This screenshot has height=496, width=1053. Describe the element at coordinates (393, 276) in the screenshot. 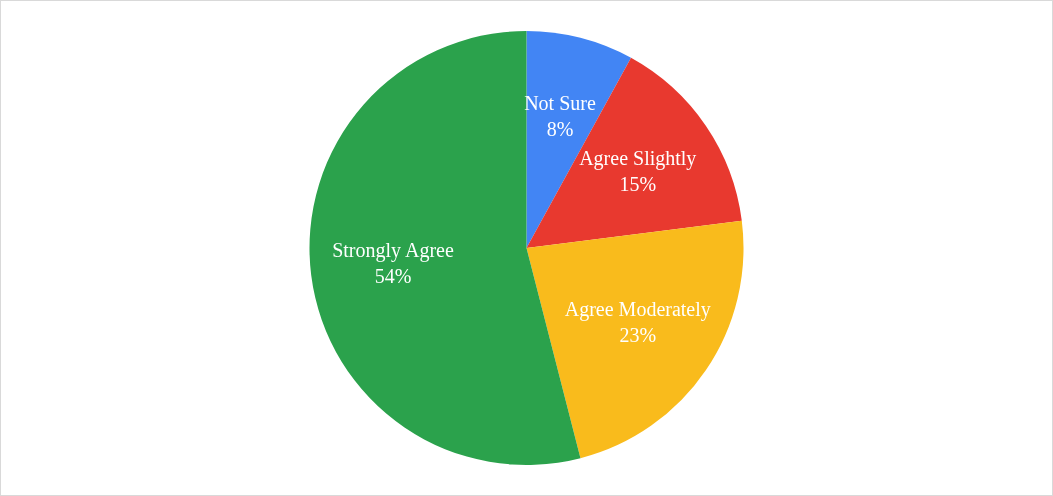

I see `data-label: 54%` at that location.